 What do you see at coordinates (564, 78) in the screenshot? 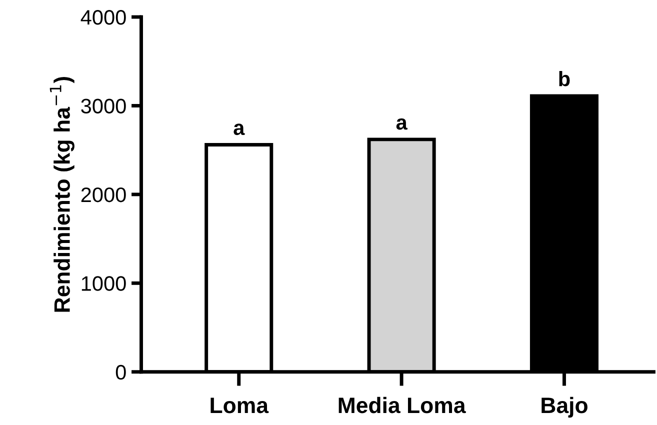
I see `annotation: b` at bounding box center [564, 78].